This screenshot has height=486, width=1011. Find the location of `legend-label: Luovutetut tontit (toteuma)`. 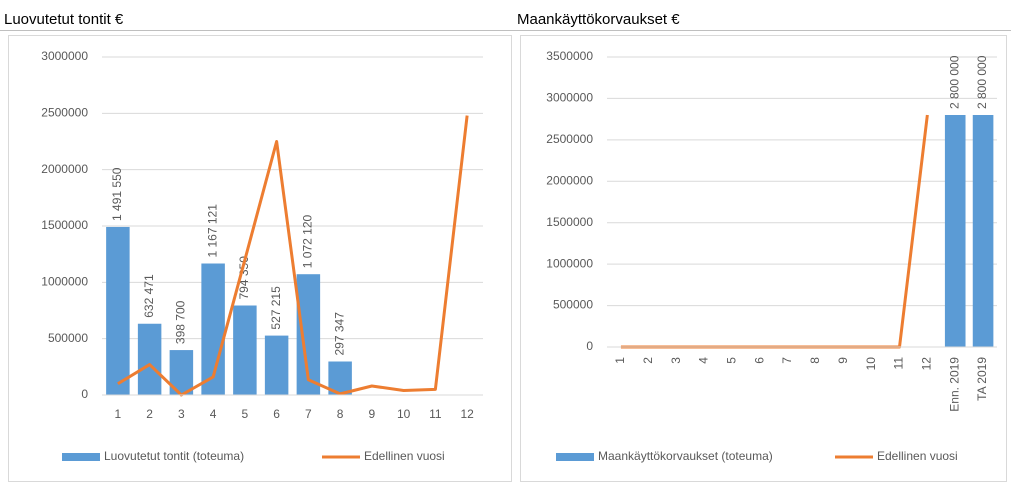

legend-label: Luovutetut tontit (toteuma) is located at coordinates (174, 456).